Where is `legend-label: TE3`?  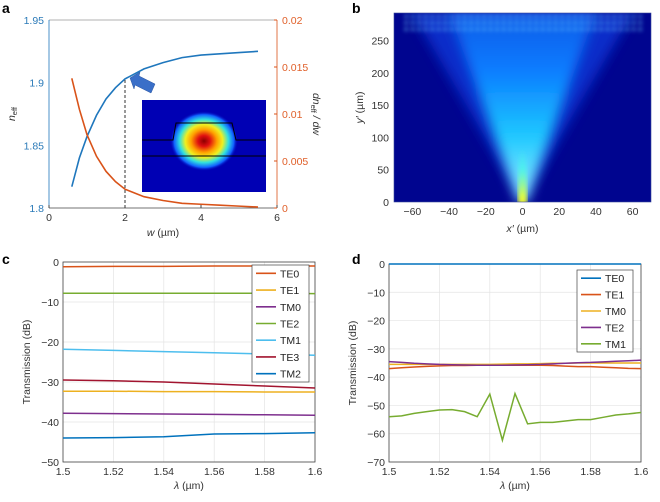
legend-label: TE3 is located at coordinates (289, 358).